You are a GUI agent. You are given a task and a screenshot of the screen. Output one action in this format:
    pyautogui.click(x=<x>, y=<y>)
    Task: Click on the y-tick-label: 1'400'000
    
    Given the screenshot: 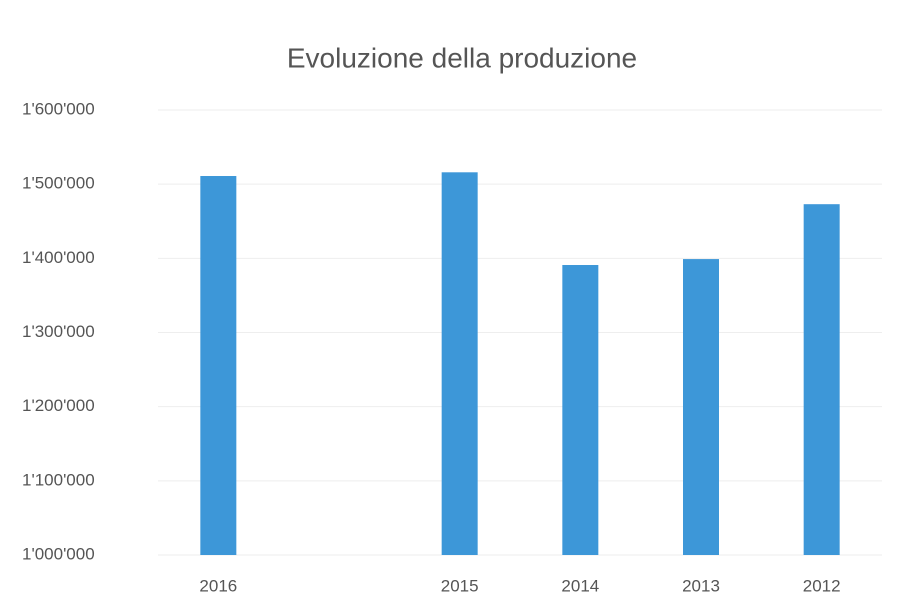 What is the action you would take?
    pyautogui.click(x=58, y=257)
    